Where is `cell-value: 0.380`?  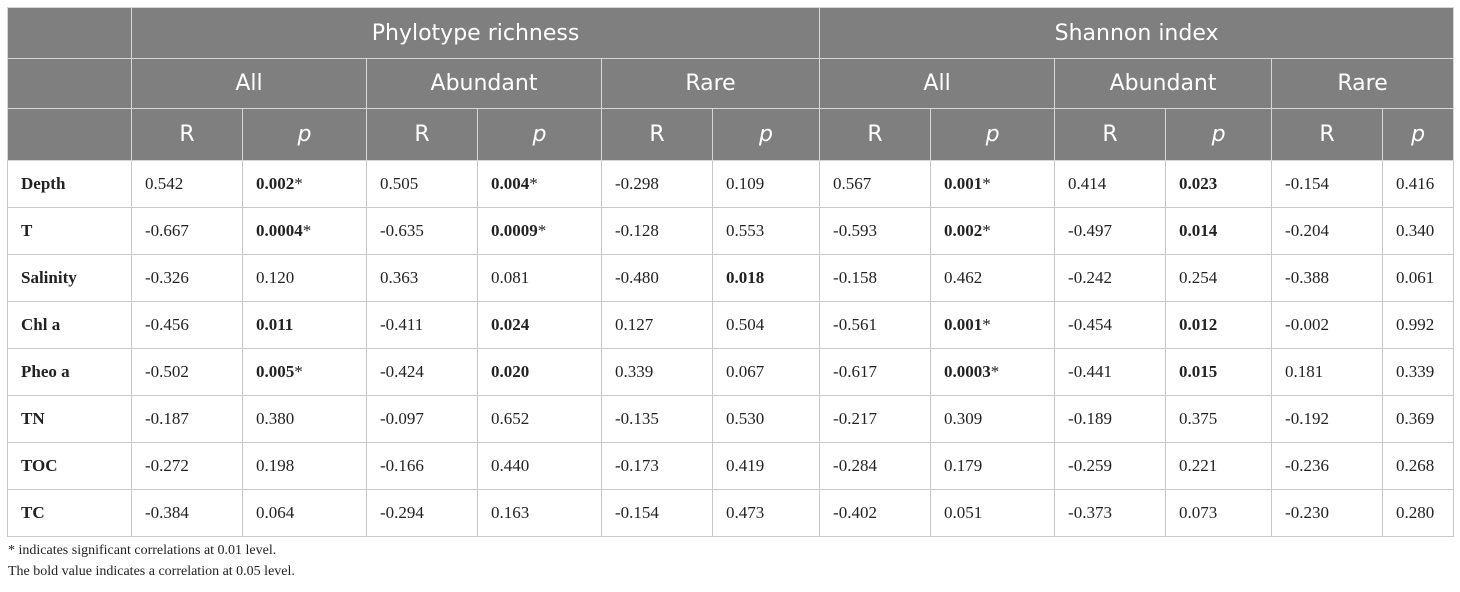 cell-value: 0.380 is located at coordinates (275, 418).